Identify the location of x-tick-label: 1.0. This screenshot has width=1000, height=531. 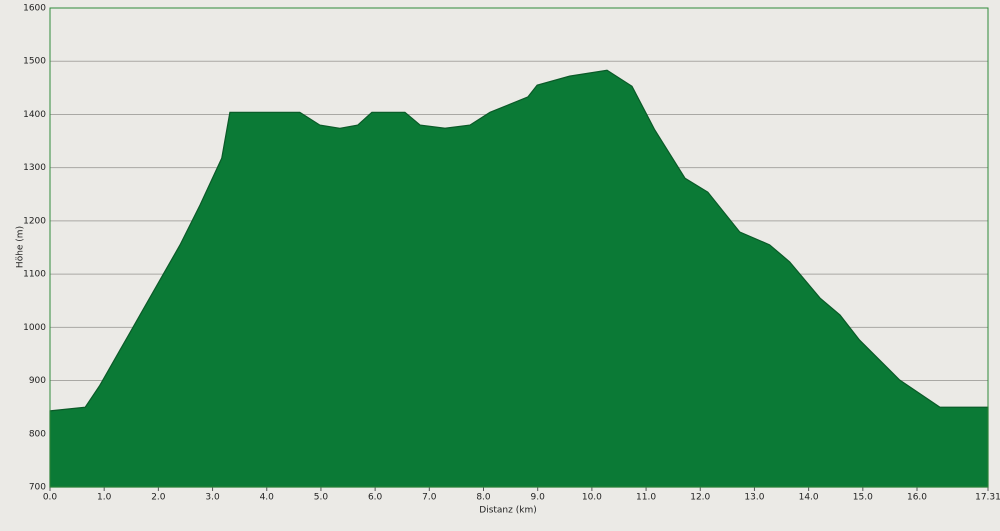
(104, 498).